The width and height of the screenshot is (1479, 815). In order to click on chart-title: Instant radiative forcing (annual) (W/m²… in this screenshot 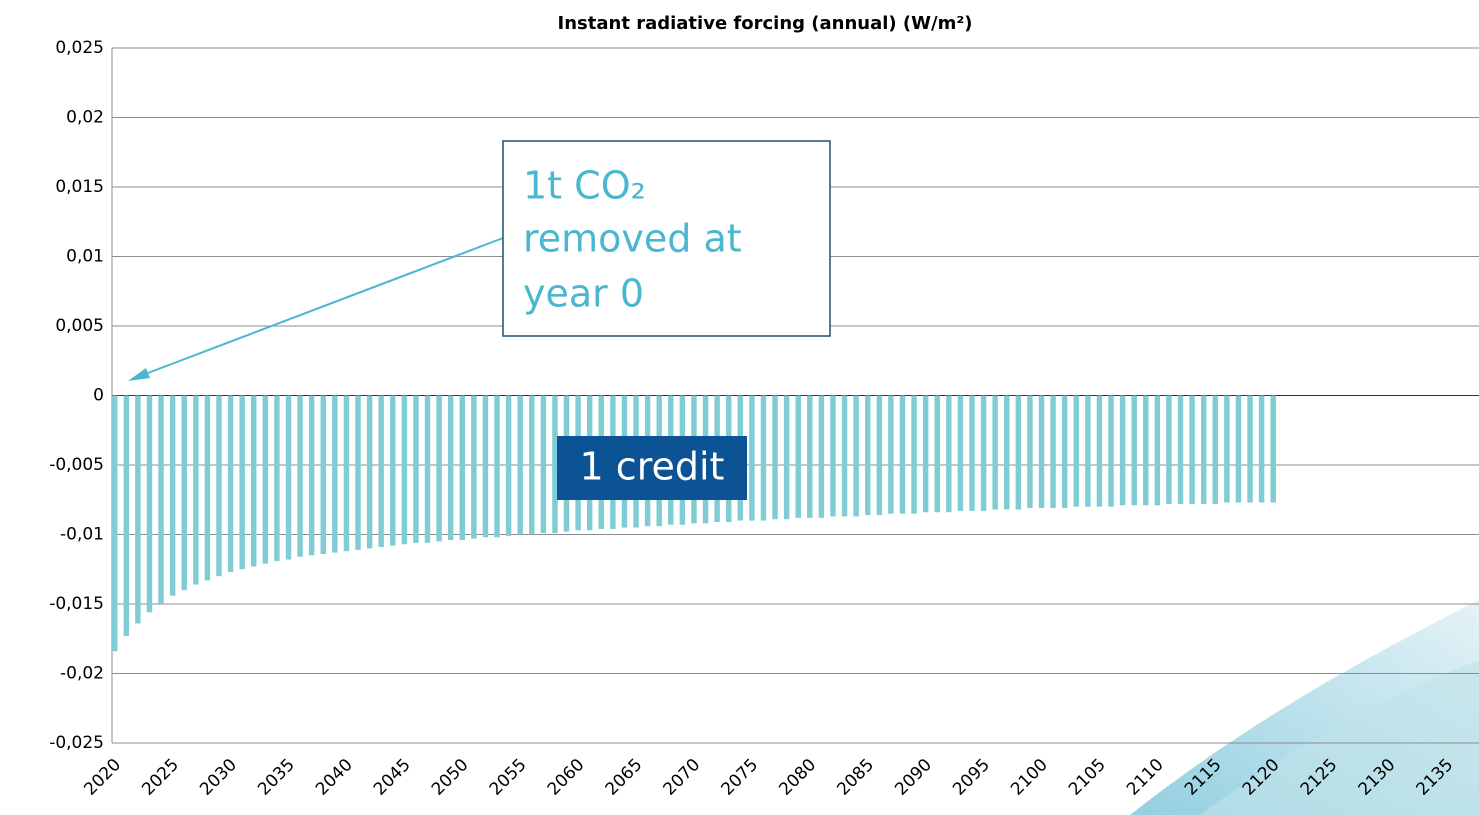, I will do `click(765, 23)`.